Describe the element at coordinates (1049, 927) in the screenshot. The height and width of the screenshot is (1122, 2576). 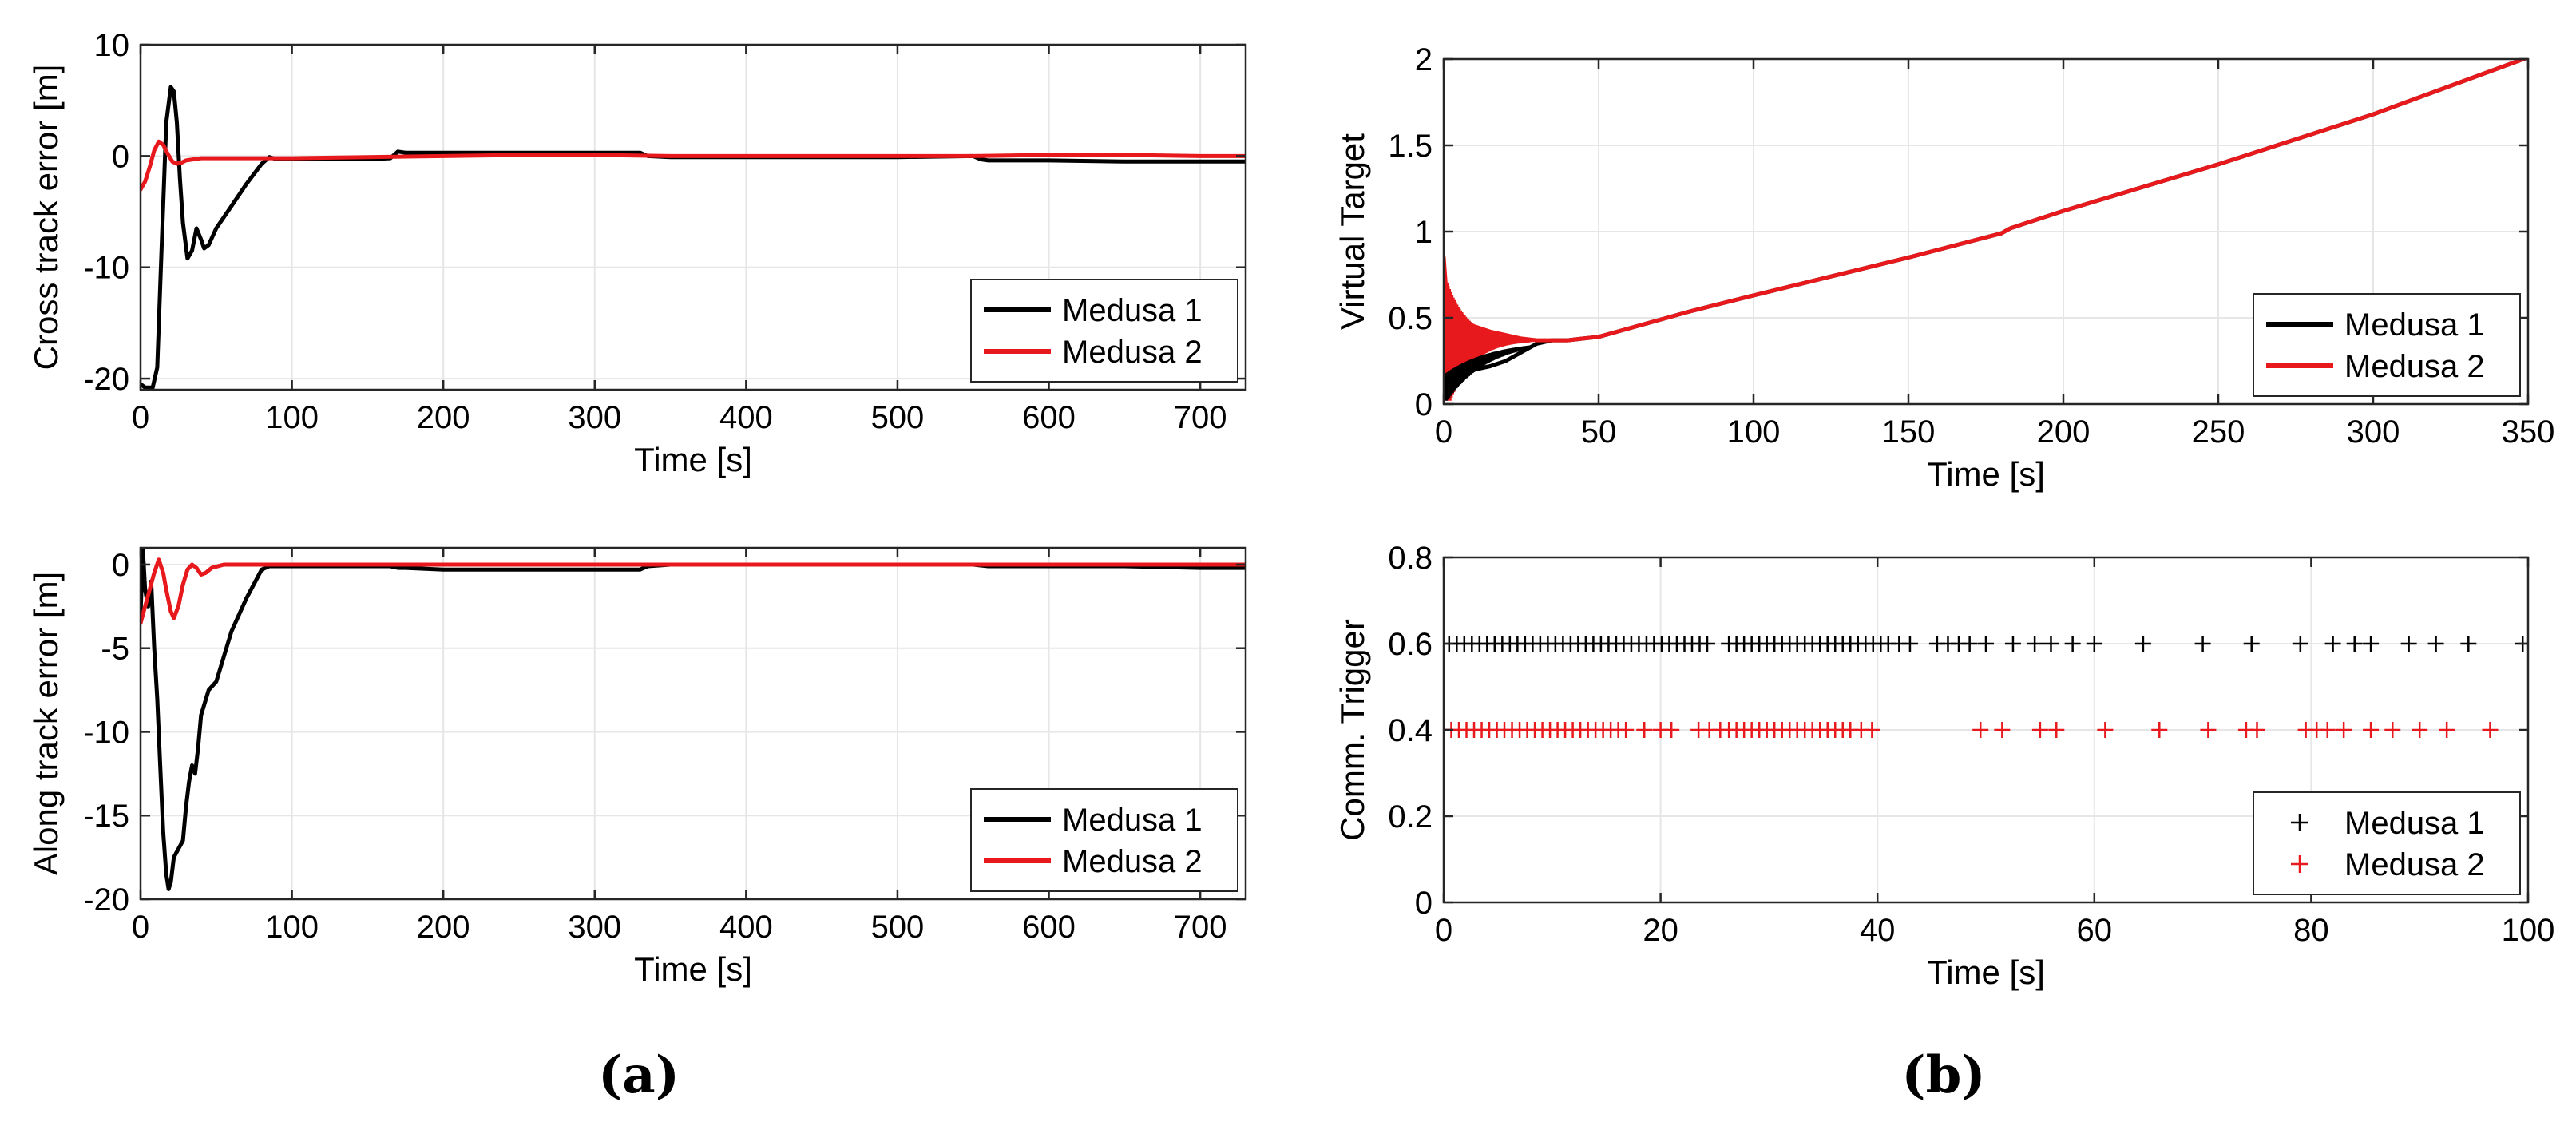
I see `x-tick-label: 600` at that location.